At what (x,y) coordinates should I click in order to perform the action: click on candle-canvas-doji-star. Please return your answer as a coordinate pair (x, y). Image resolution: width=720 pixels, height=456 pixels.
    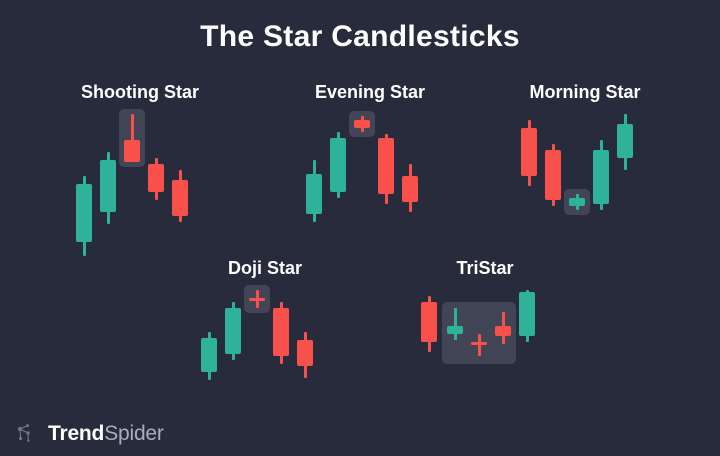
    Looking at the image, I should click on (265, 346).